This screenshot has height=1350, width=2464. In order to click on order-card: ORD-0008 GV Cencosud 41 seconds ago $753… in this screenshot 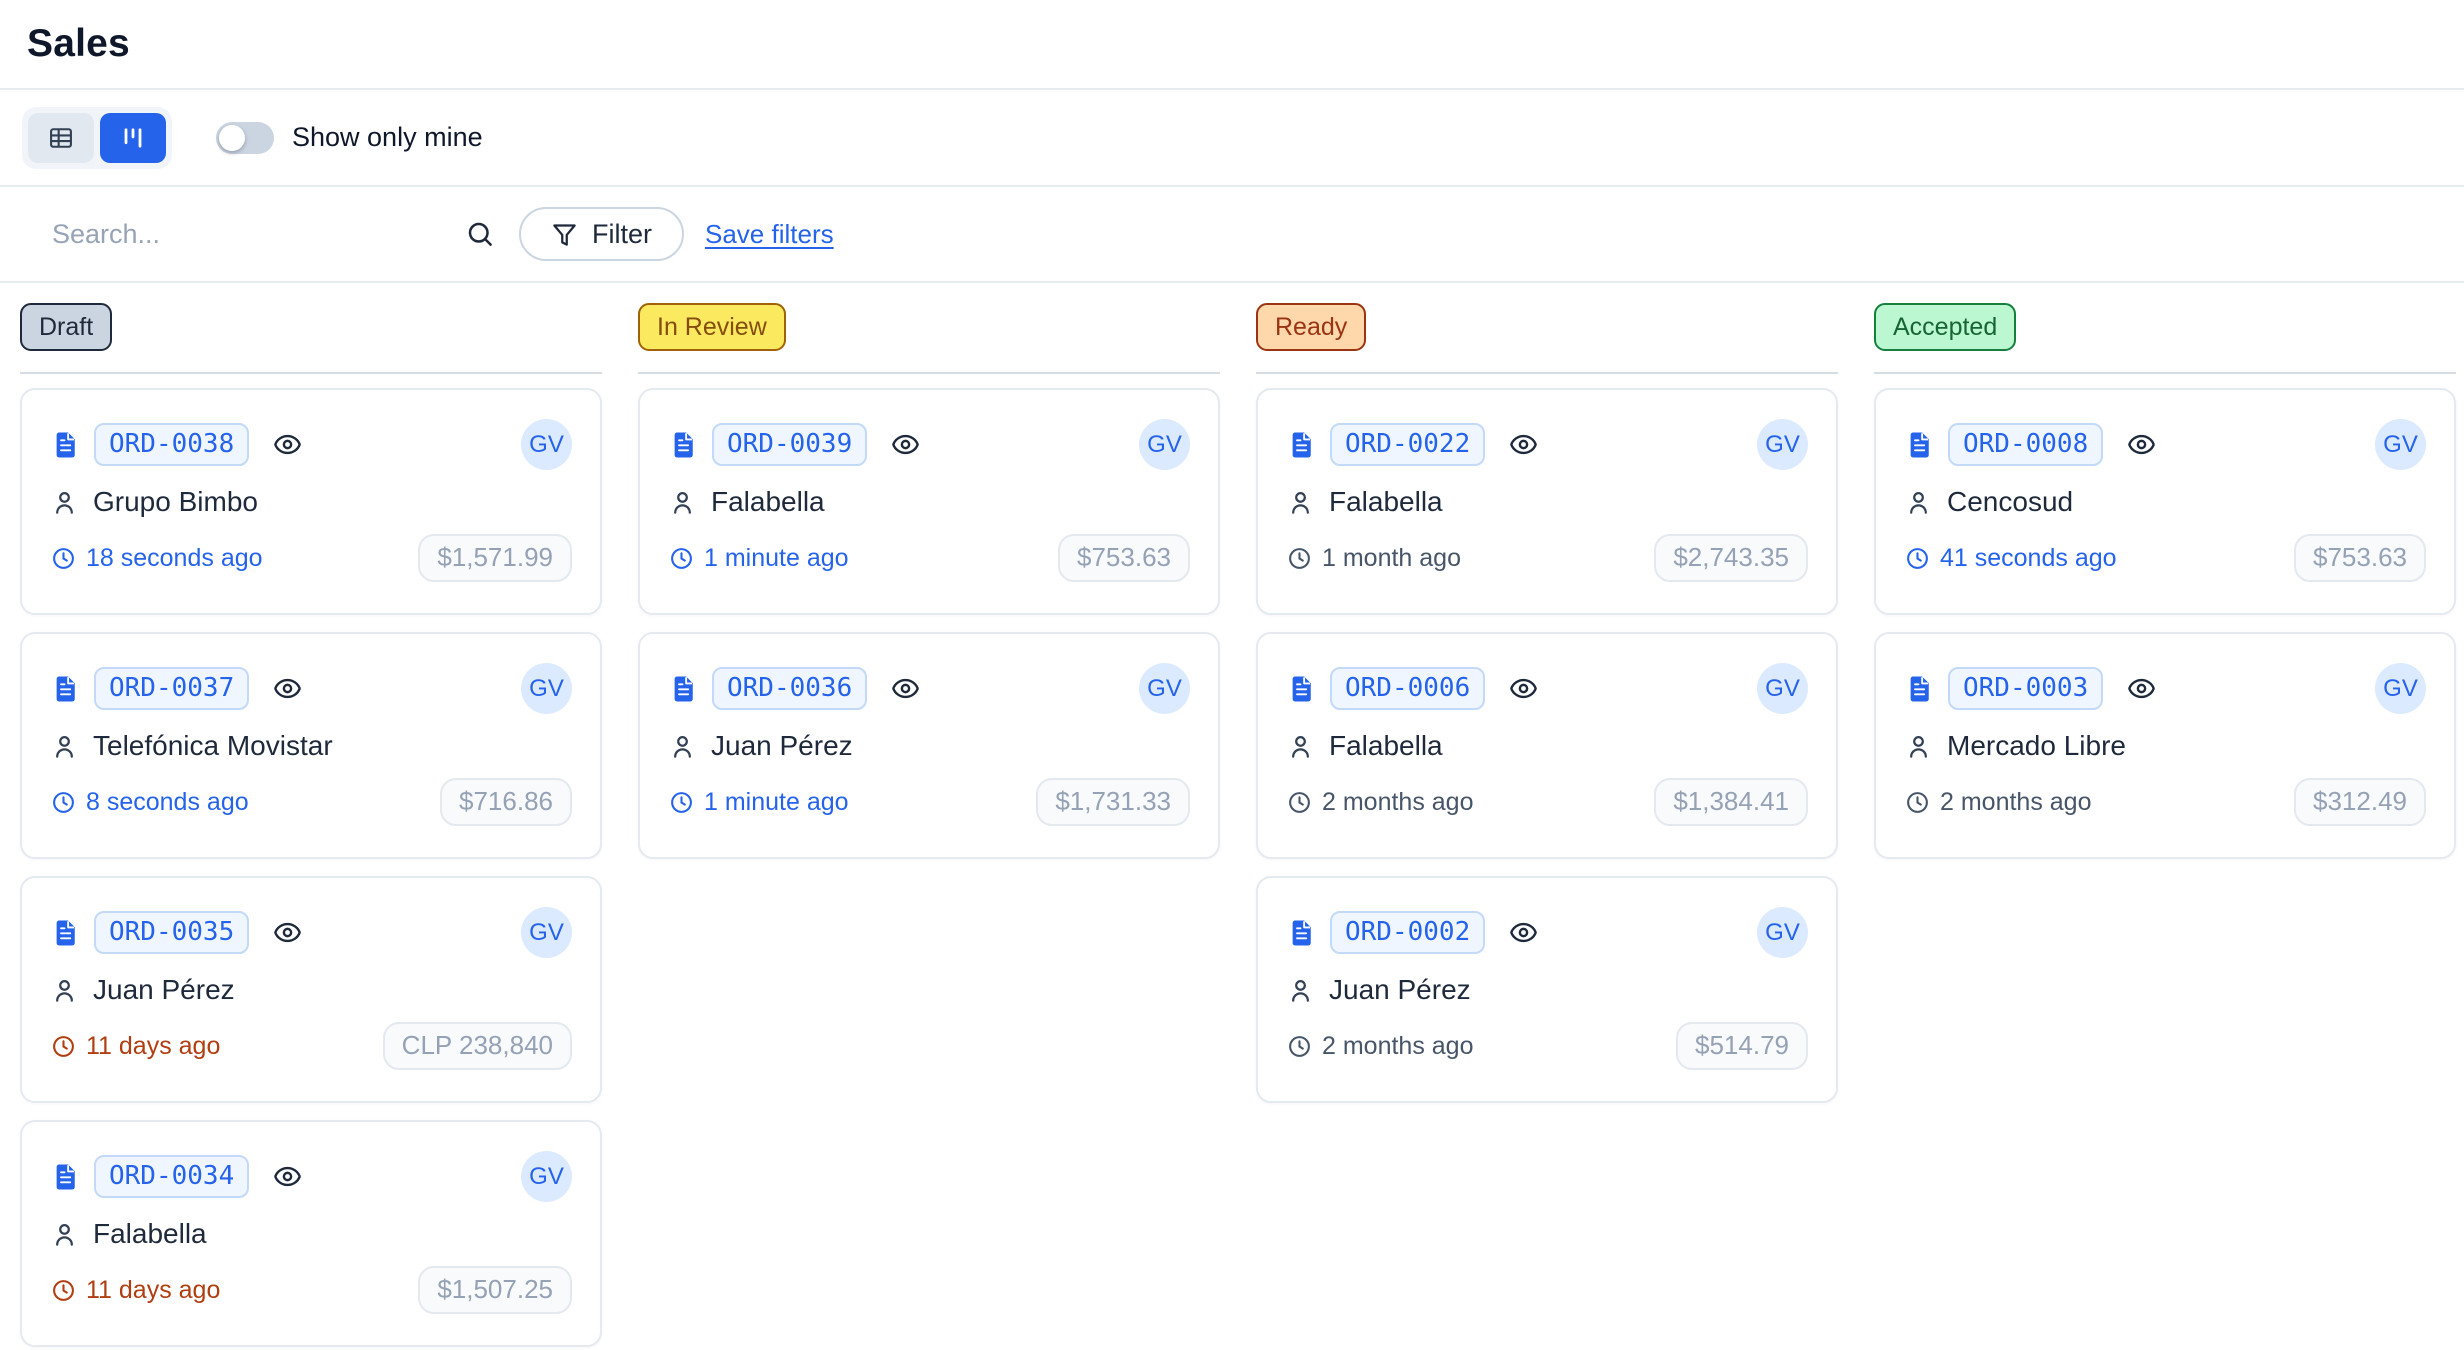, I will do `click(2165, 501)`.